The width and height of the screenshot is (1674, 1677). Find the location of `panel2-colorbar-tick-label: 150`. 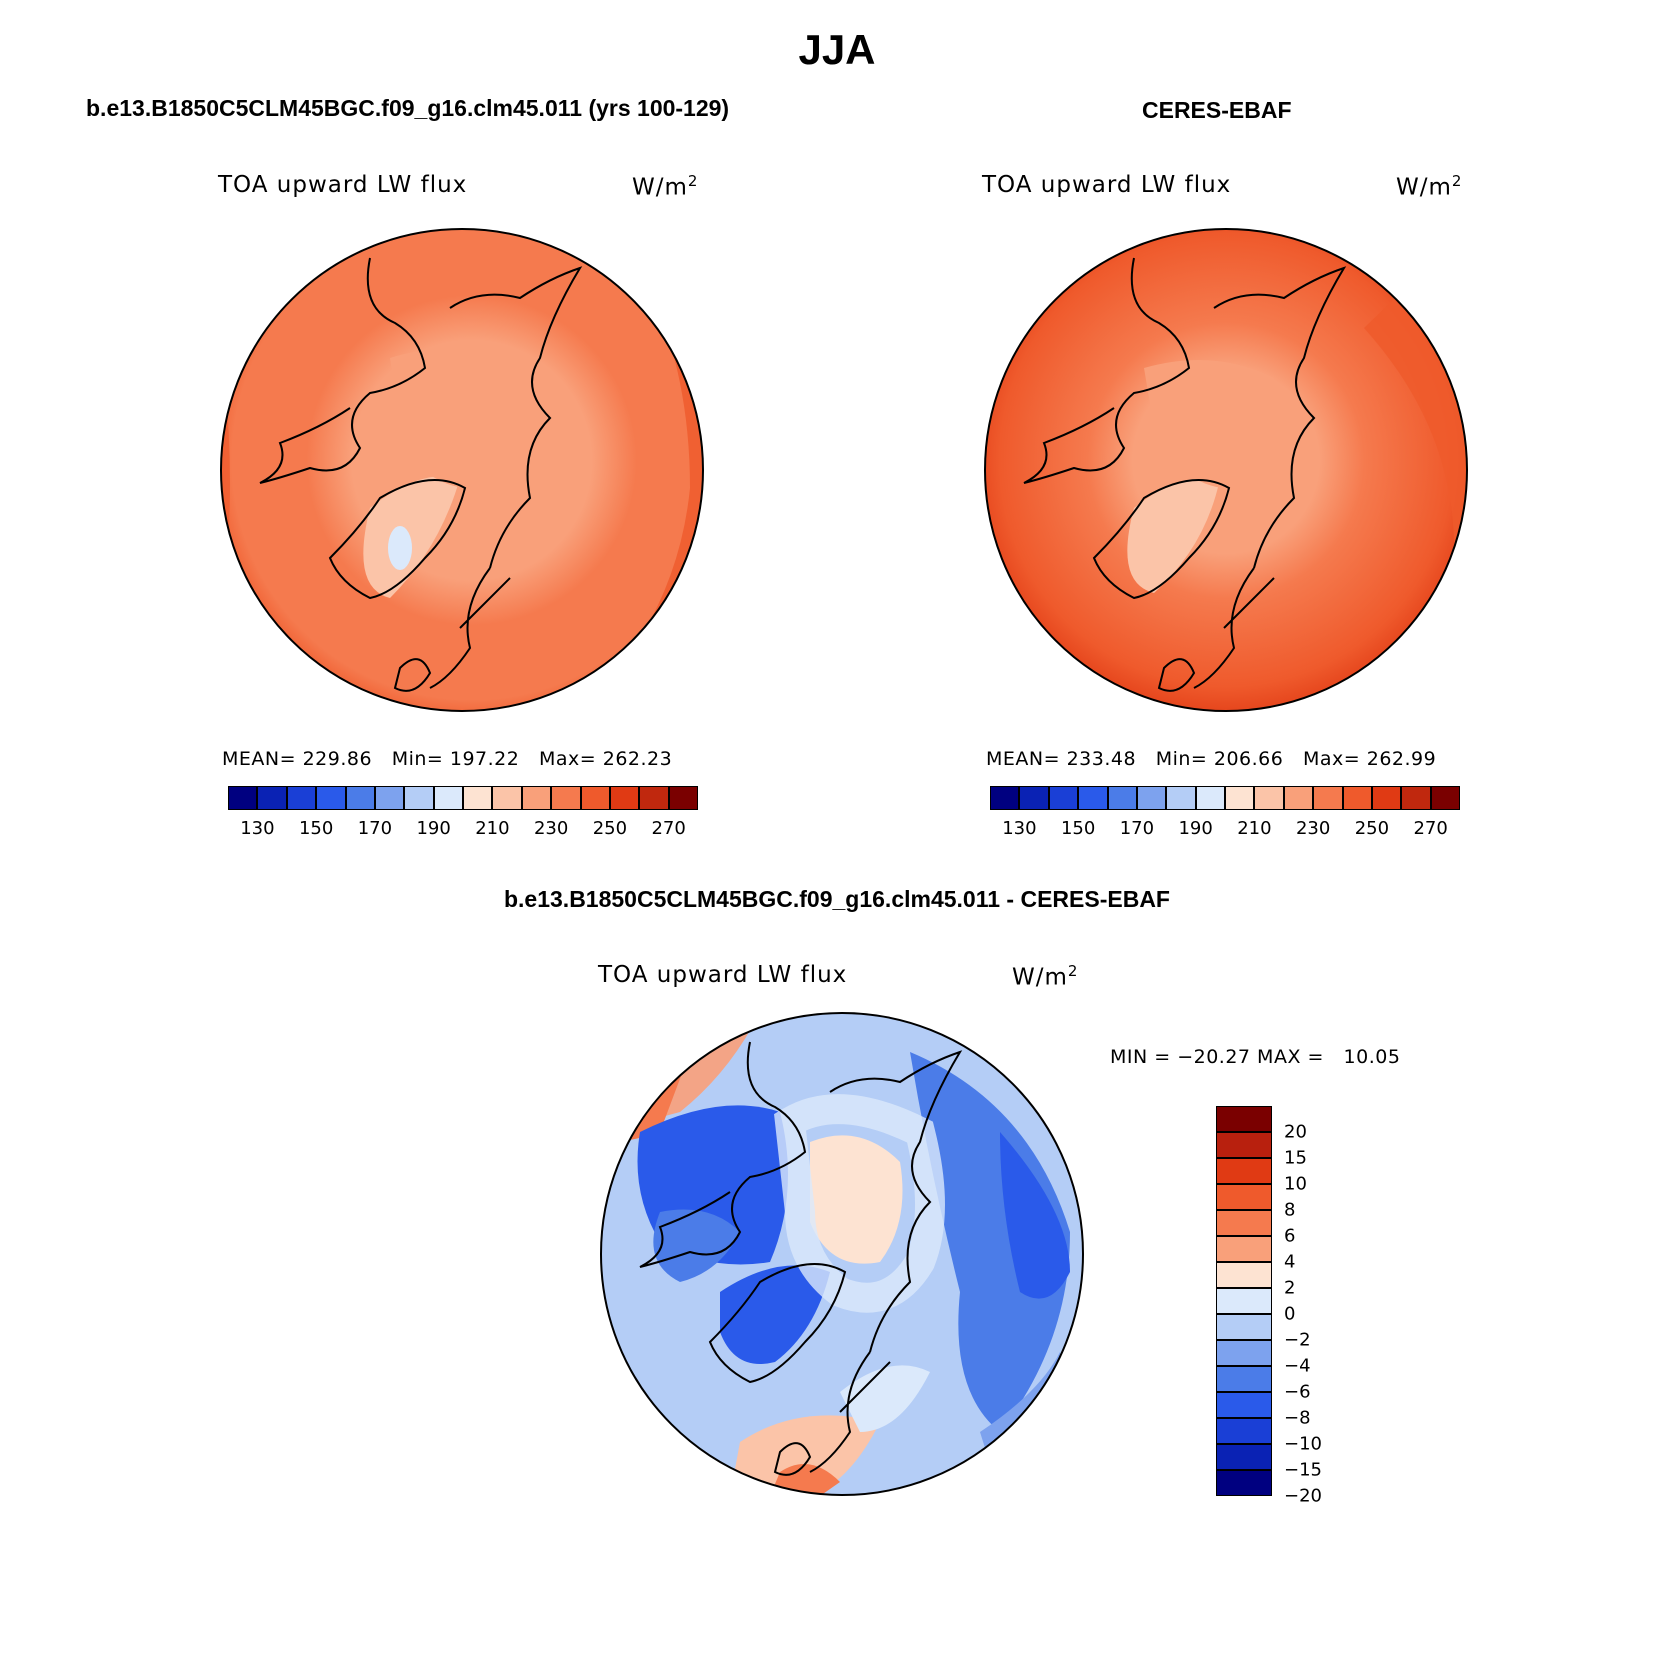

panel2-colorbar-tick-label: 150 is located at coordinates (1078, 828).